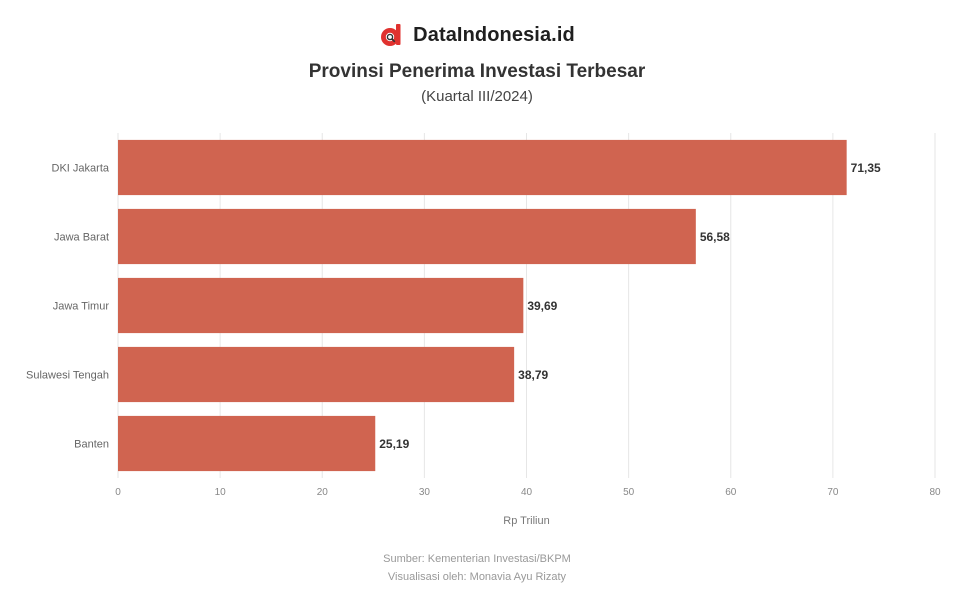 The width and height of the screenshot is (954, 596). Describe the element at coordinates (81, 238) in the screenshot. I see `category-label: Jawa Barat` at that location.